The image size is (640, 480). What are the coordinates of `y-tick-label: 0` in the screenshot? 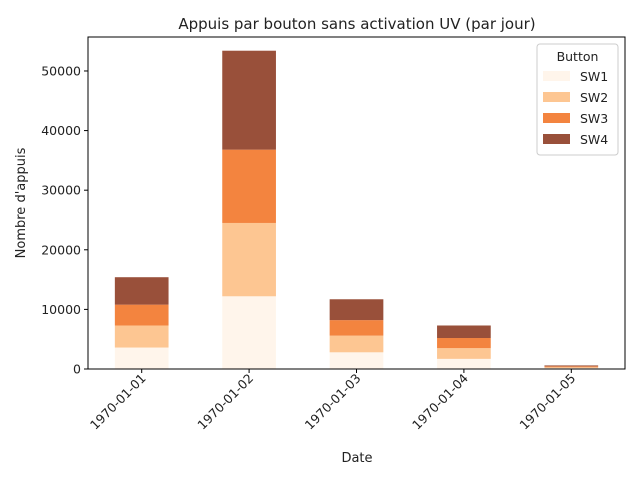 It's located at (77, 369).